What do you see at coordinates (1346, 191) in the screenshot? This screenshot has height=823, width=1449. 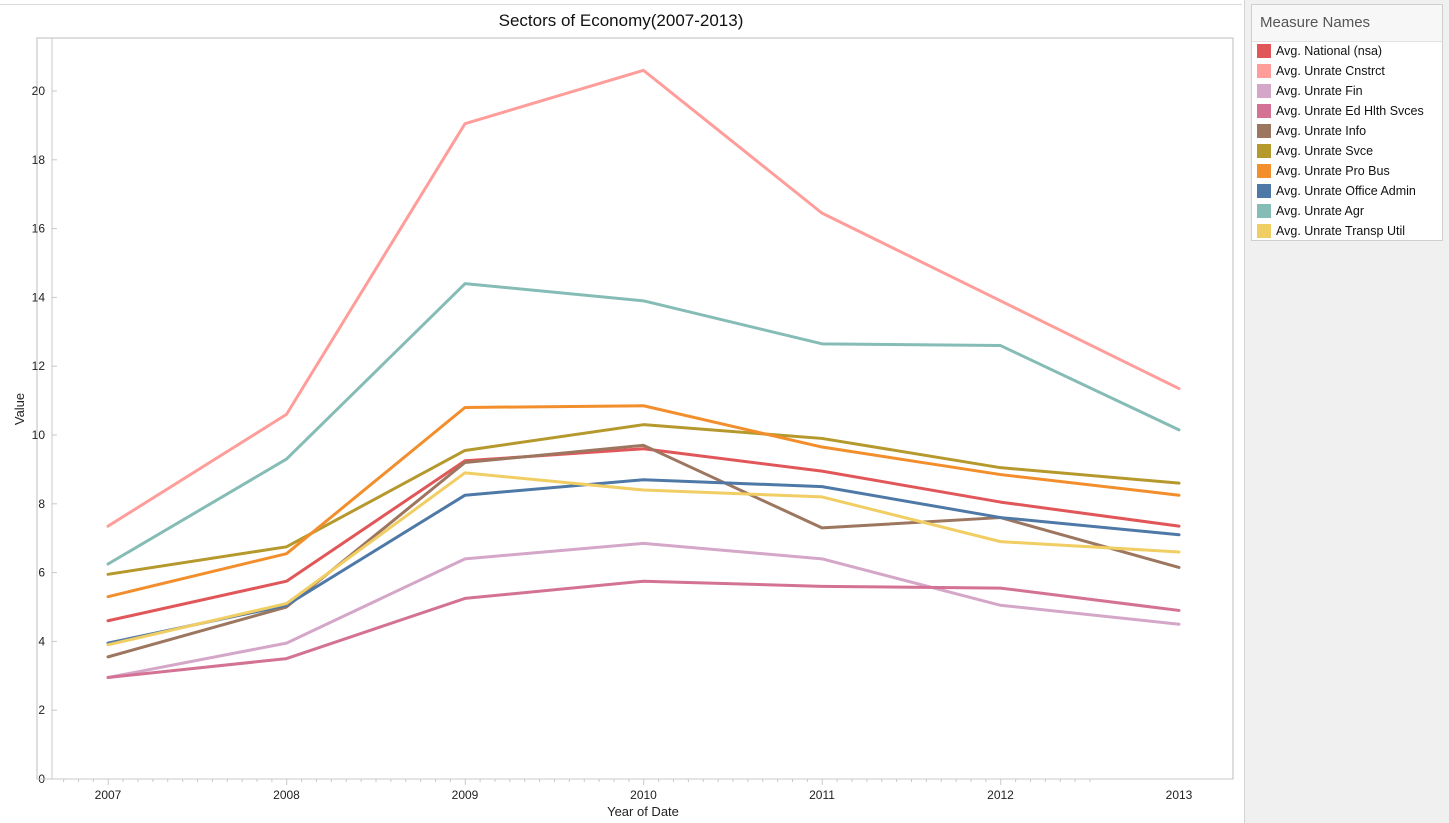 I see `legend-label: Avg. Unrate Office Admin` at bounding box center [1346, 191].